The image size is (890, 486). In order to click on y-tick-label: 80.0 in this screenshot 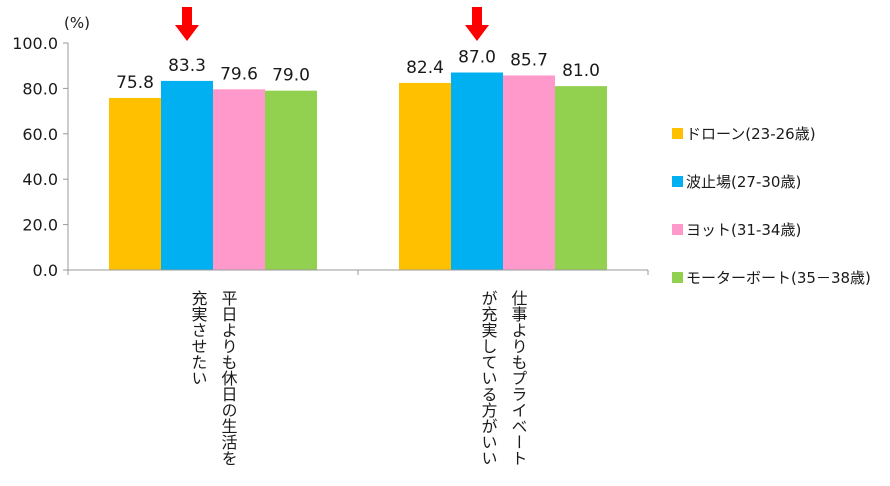, I will do `click(40, 88)`.